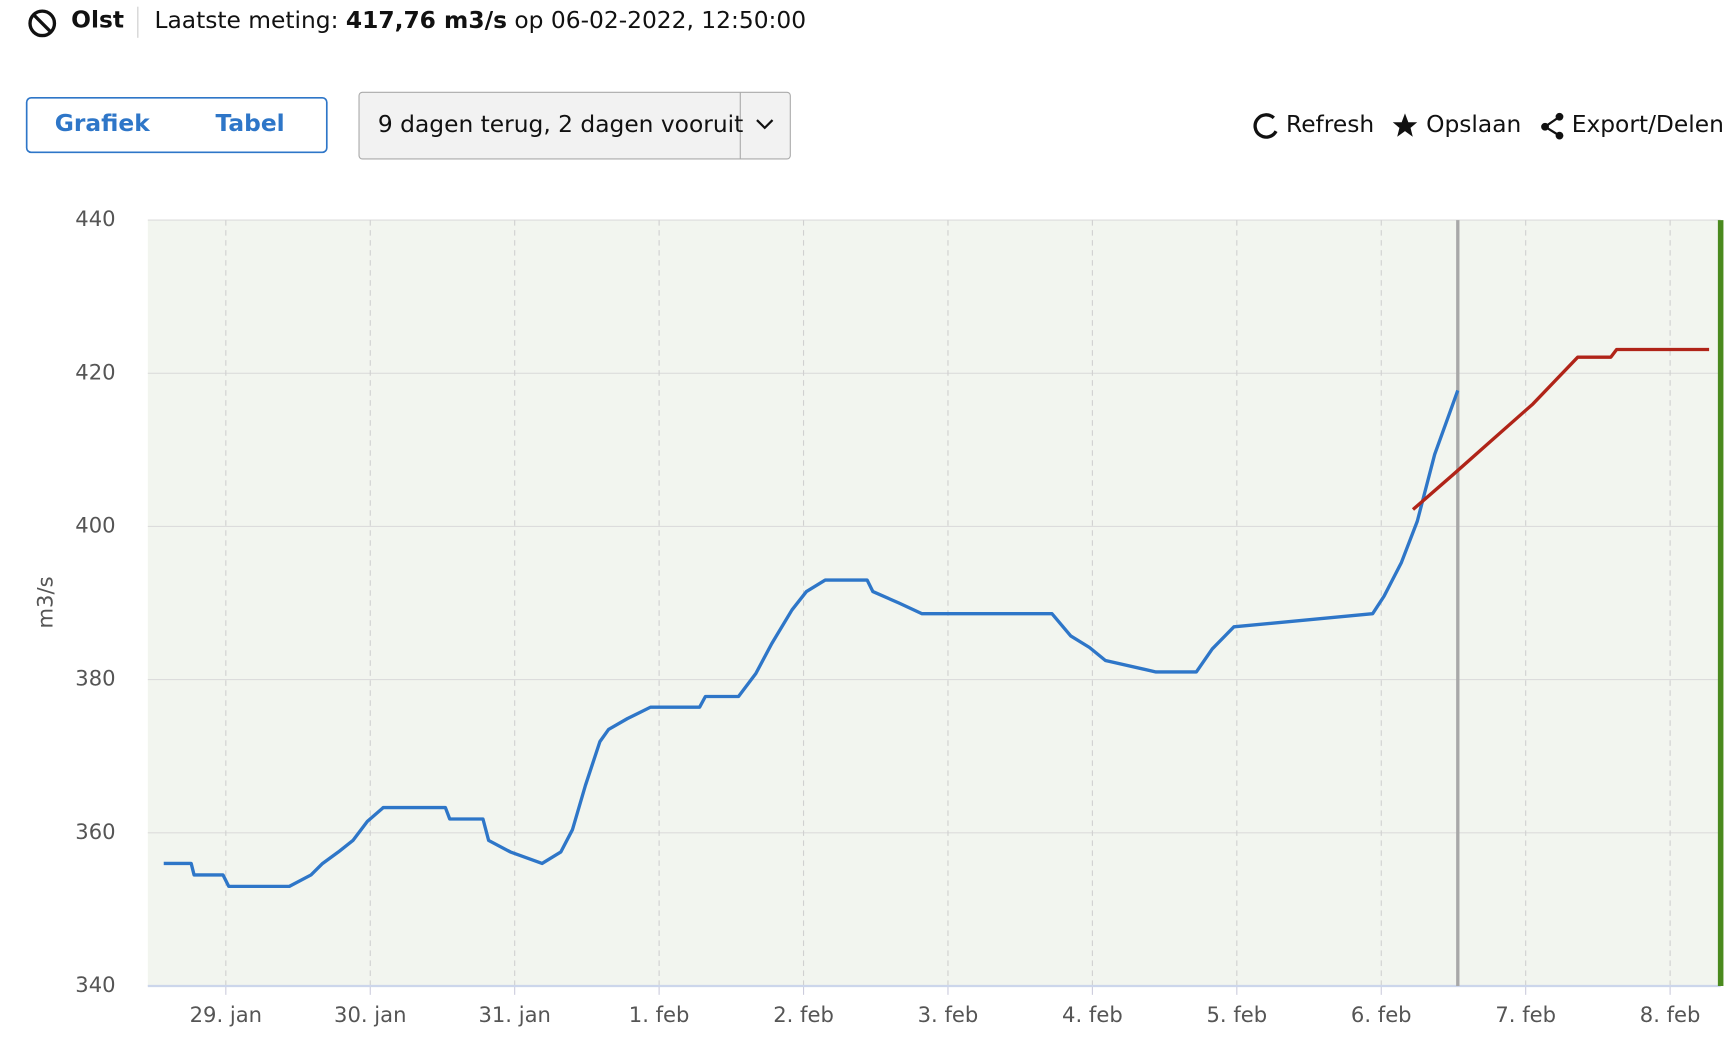 The width and height of the screenshot is (1734, 1040). What do you see at coordinates (948, 1014) in the screenshot?
I see `x-tick-label: 3. feb` at bounding box center [948, 1014].